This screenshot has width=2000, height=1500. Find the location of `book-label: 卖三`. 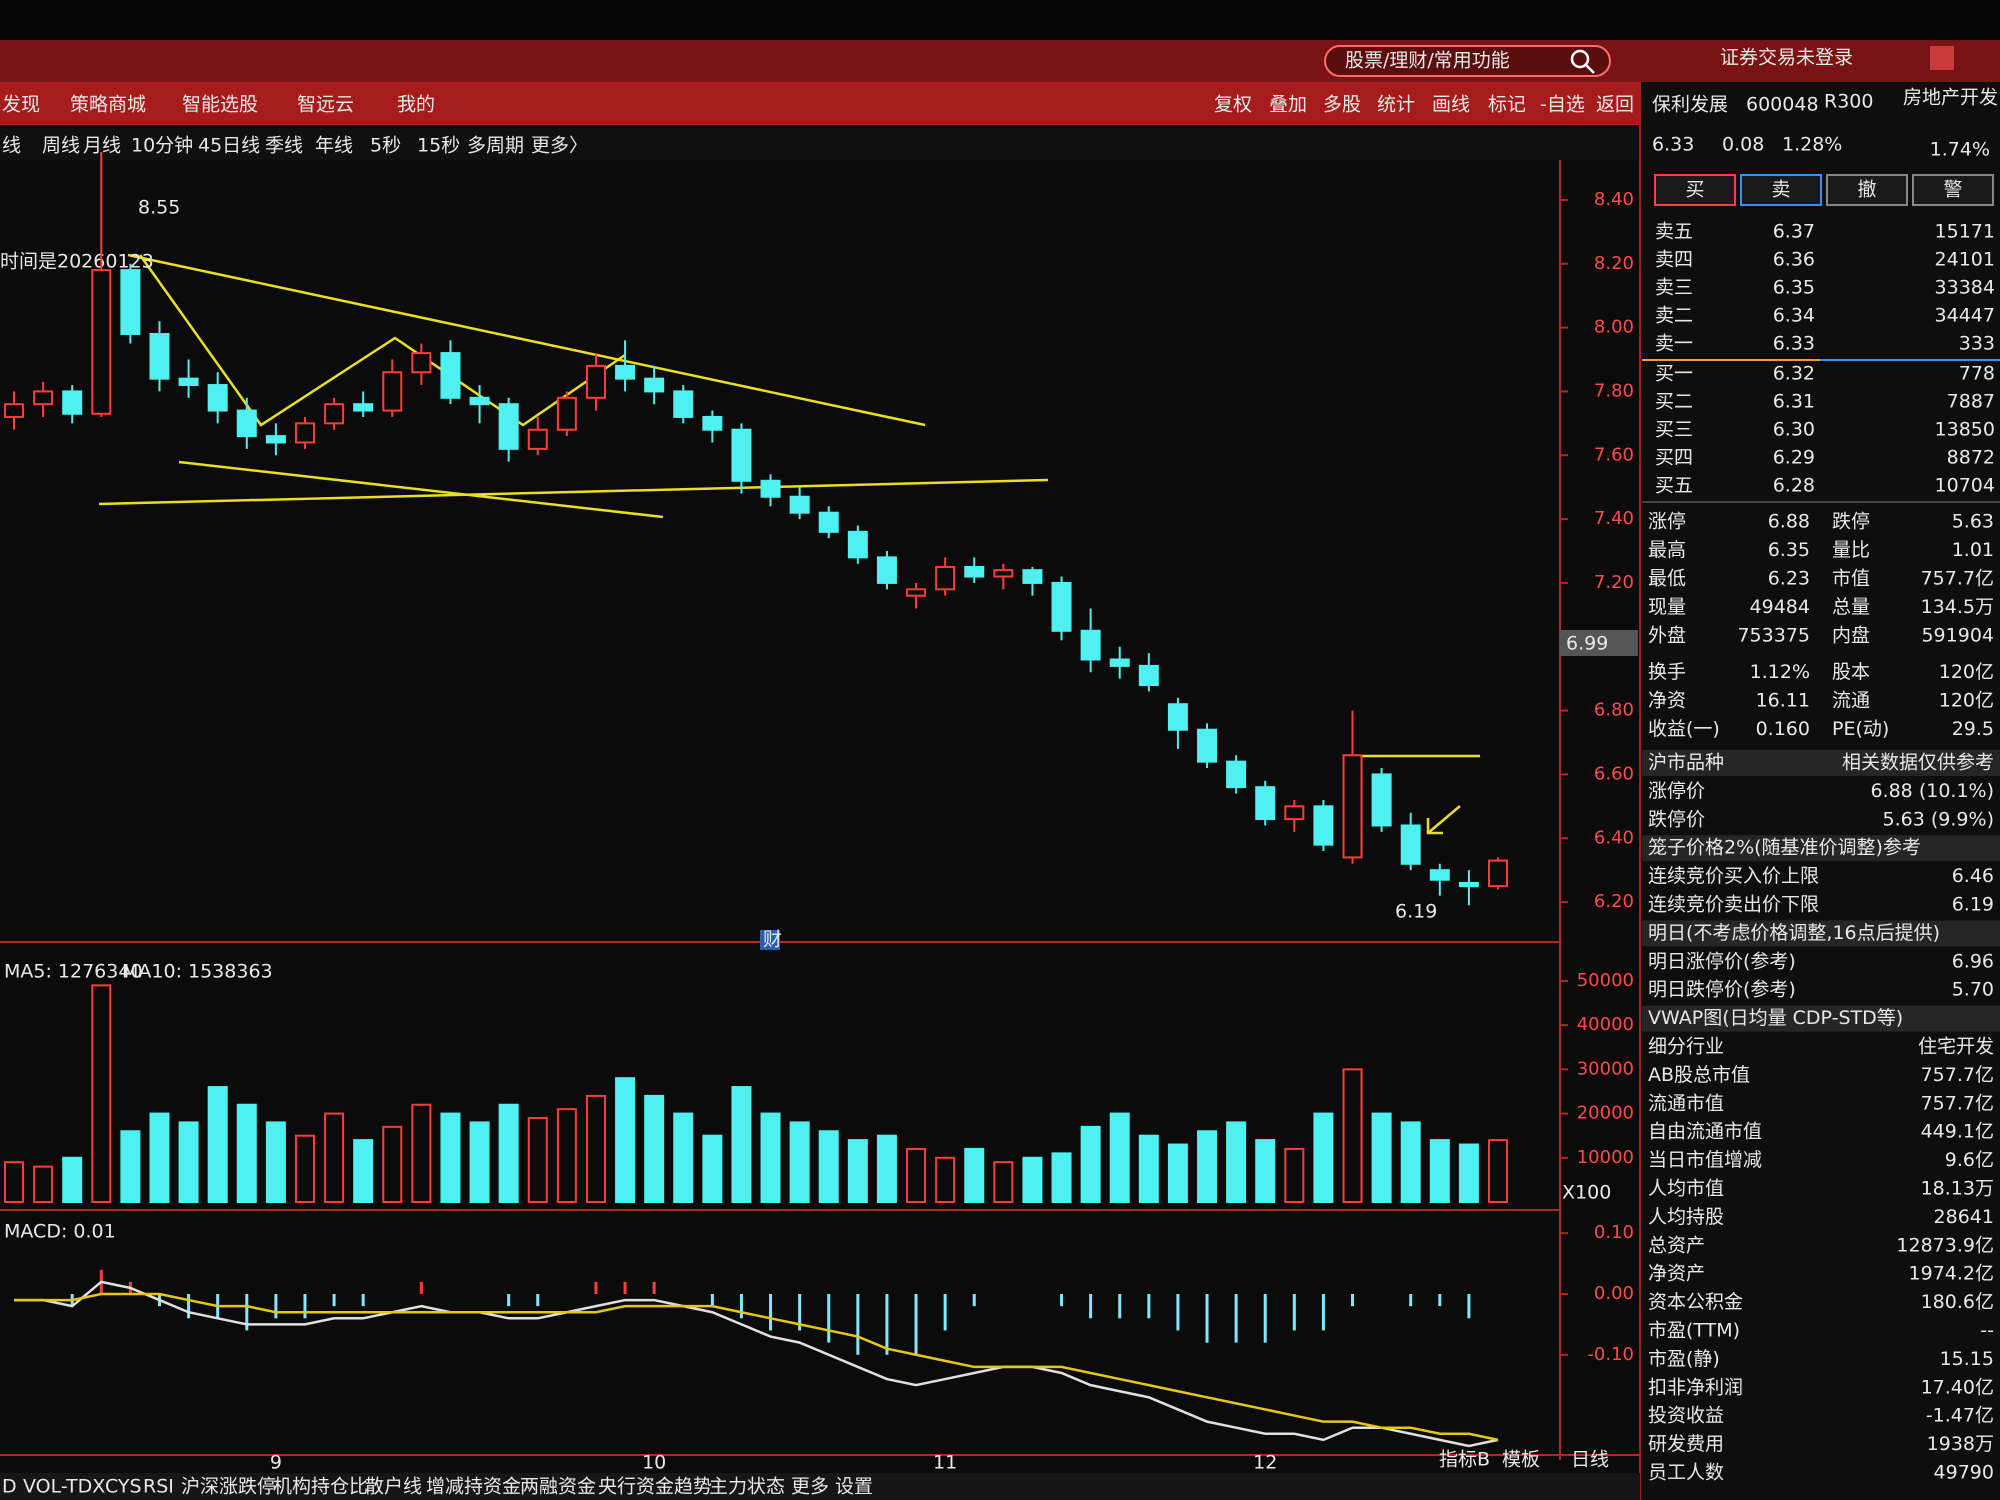

book-label: 卖三 is located at coordinates (1674, 288).